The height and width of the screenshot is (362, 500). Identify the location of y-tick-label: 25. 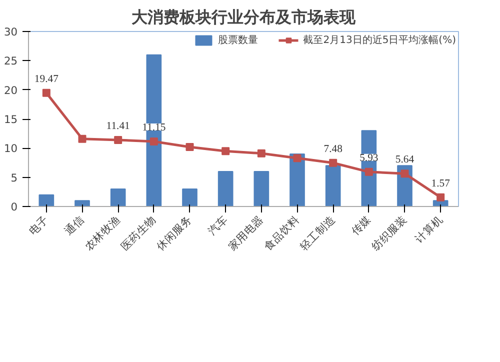
(11, 61).